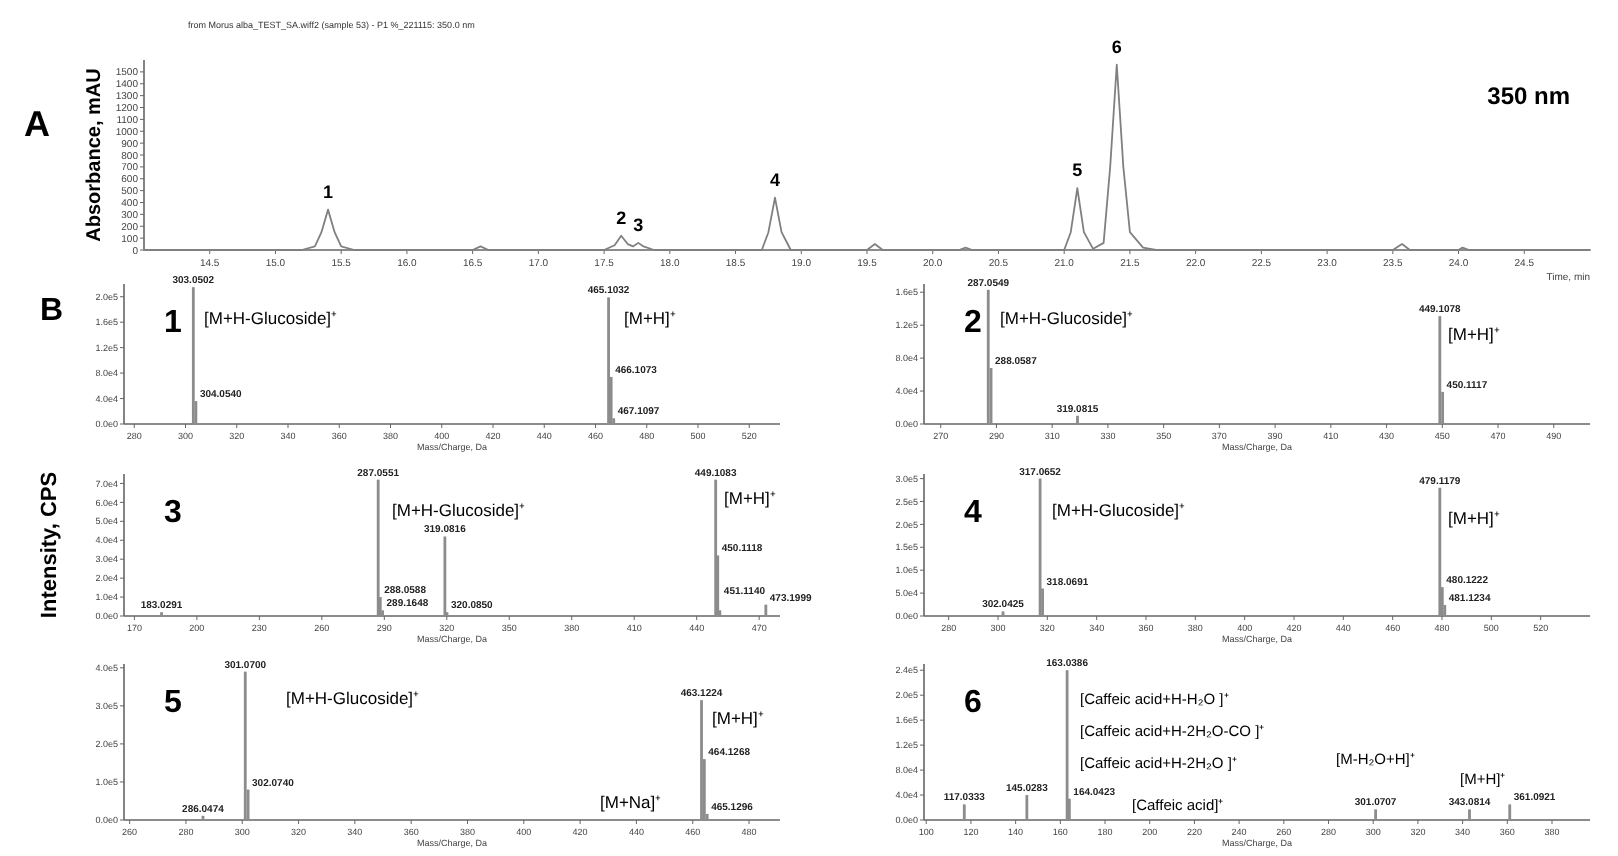  What do you see at coordinates (774, 179) in the screenshot?
I see `annotation: 4` at bounding box center [774, 179].